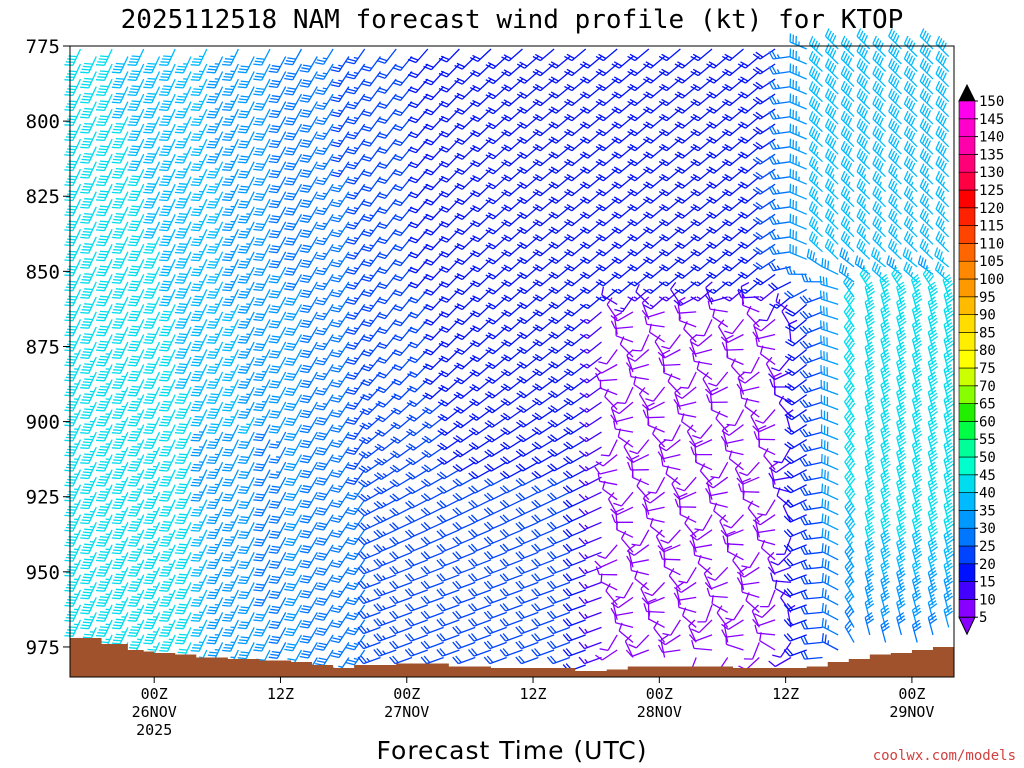 This screenshot has width=1024, height=768. I want to click on y-tick-label: 975, so click(43, 648).